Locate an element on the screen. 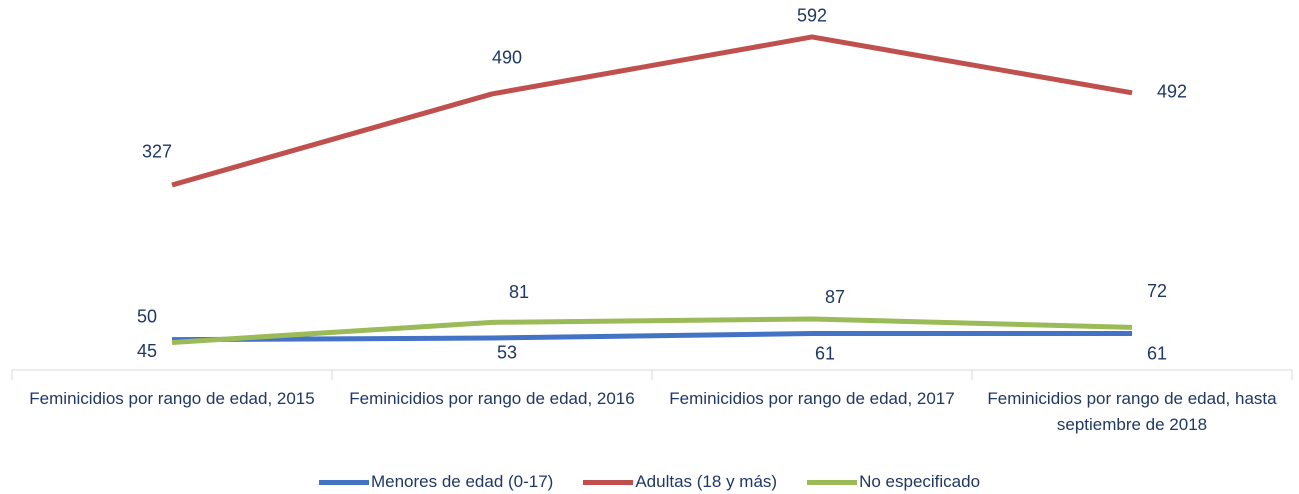 The image size is (1299, 494). legend-label: Menores de edad (0-17) is located at coordinates (462, 481).